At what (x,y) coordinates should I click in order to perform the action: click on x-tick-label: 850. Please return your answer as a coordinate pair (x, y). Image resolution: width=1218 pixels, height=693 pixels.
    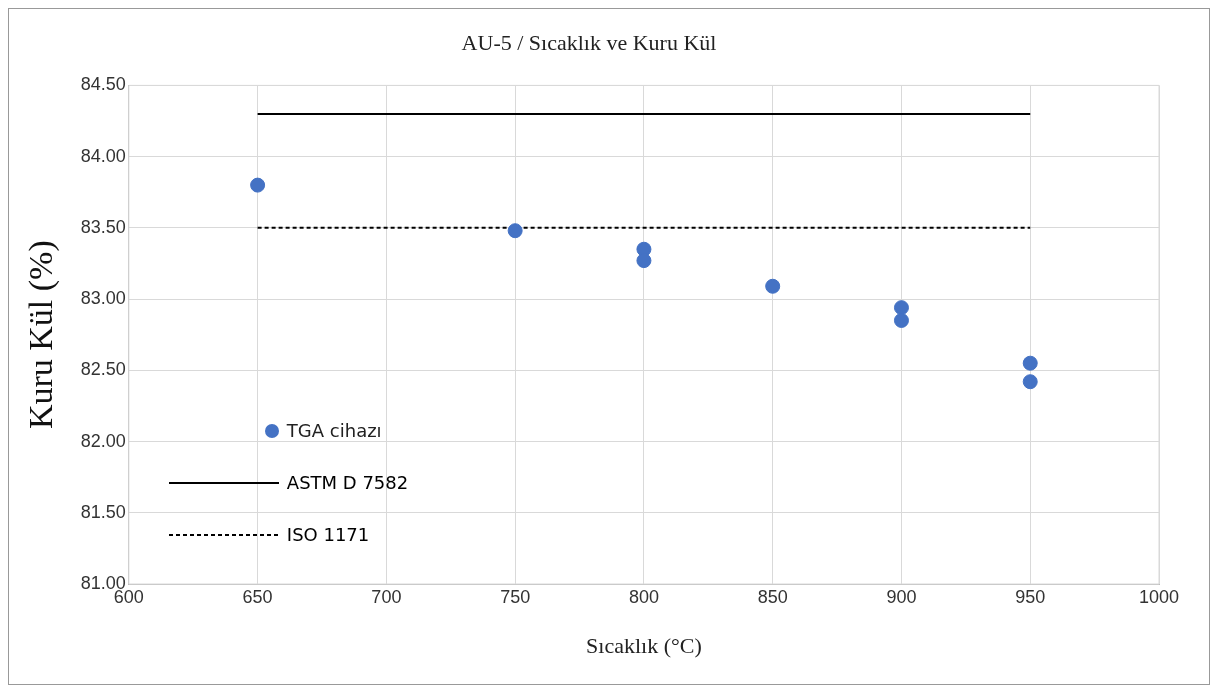
    Looking at the image, I should click on (772, 596).